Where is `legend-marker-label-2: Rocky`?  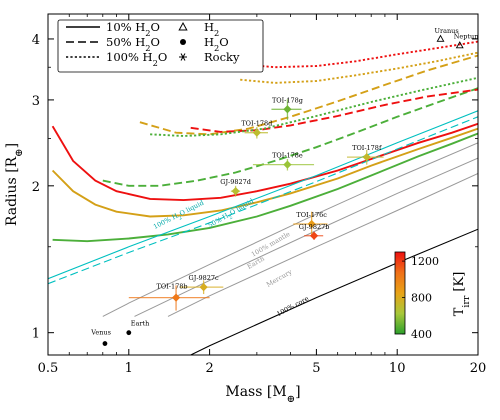
legend-marker-label-2: Rocky is located at coordinates (222, 57).